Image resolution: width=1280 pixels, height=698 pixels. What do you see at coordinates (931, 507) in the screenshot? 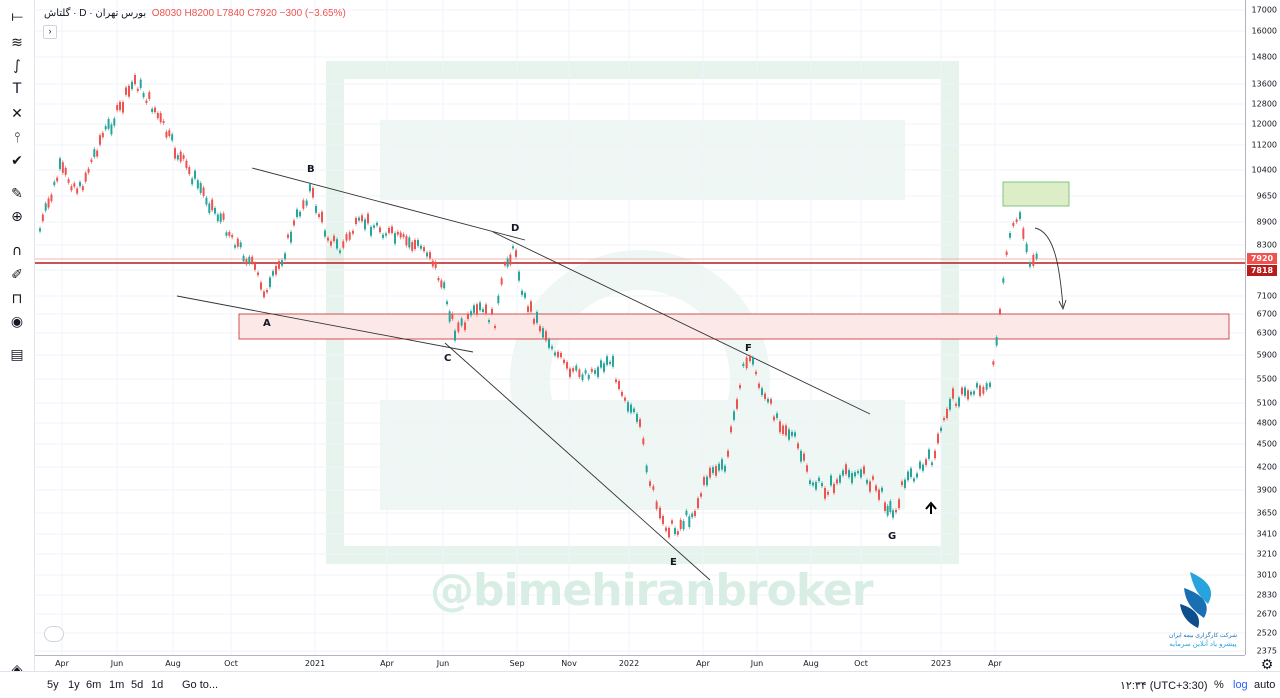
I see `up-arrow-icon` at bounding box center [931, 507].